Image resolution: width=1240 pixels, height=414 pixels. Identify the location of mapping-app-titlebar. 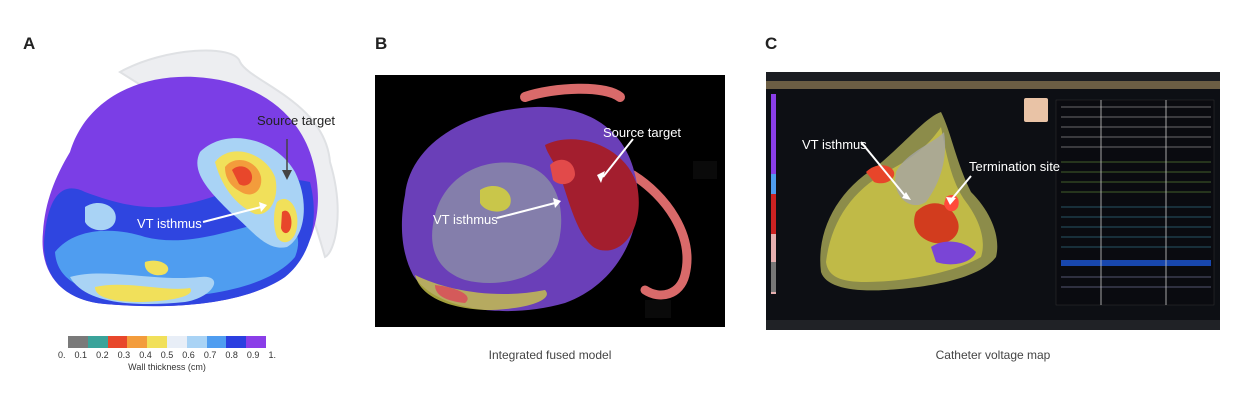
(993, 76).